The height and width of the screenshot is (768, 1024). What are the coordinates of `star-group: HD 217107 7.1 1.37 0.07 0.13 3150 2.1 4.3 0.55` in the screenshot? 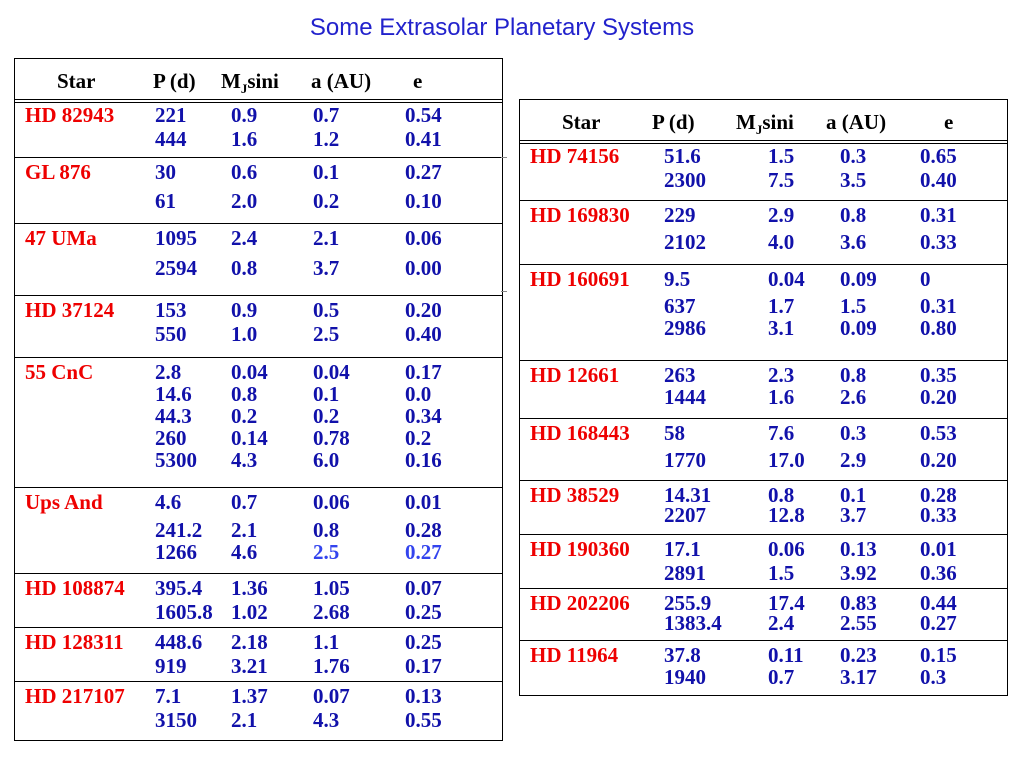 It's located at (258, 711).